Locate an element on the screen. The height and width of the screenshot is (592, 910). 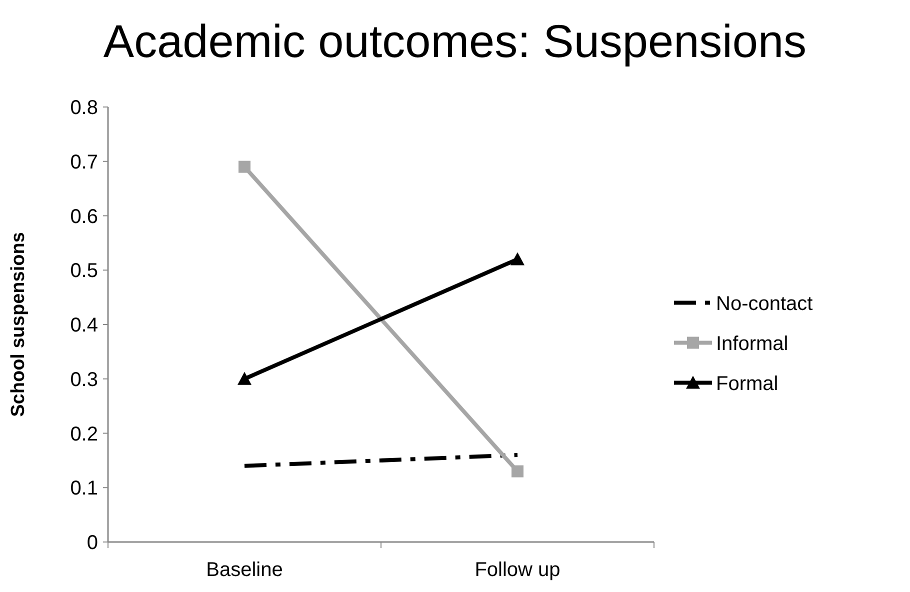
x-tick-label: Baseline is located at coordinates (244, 570).